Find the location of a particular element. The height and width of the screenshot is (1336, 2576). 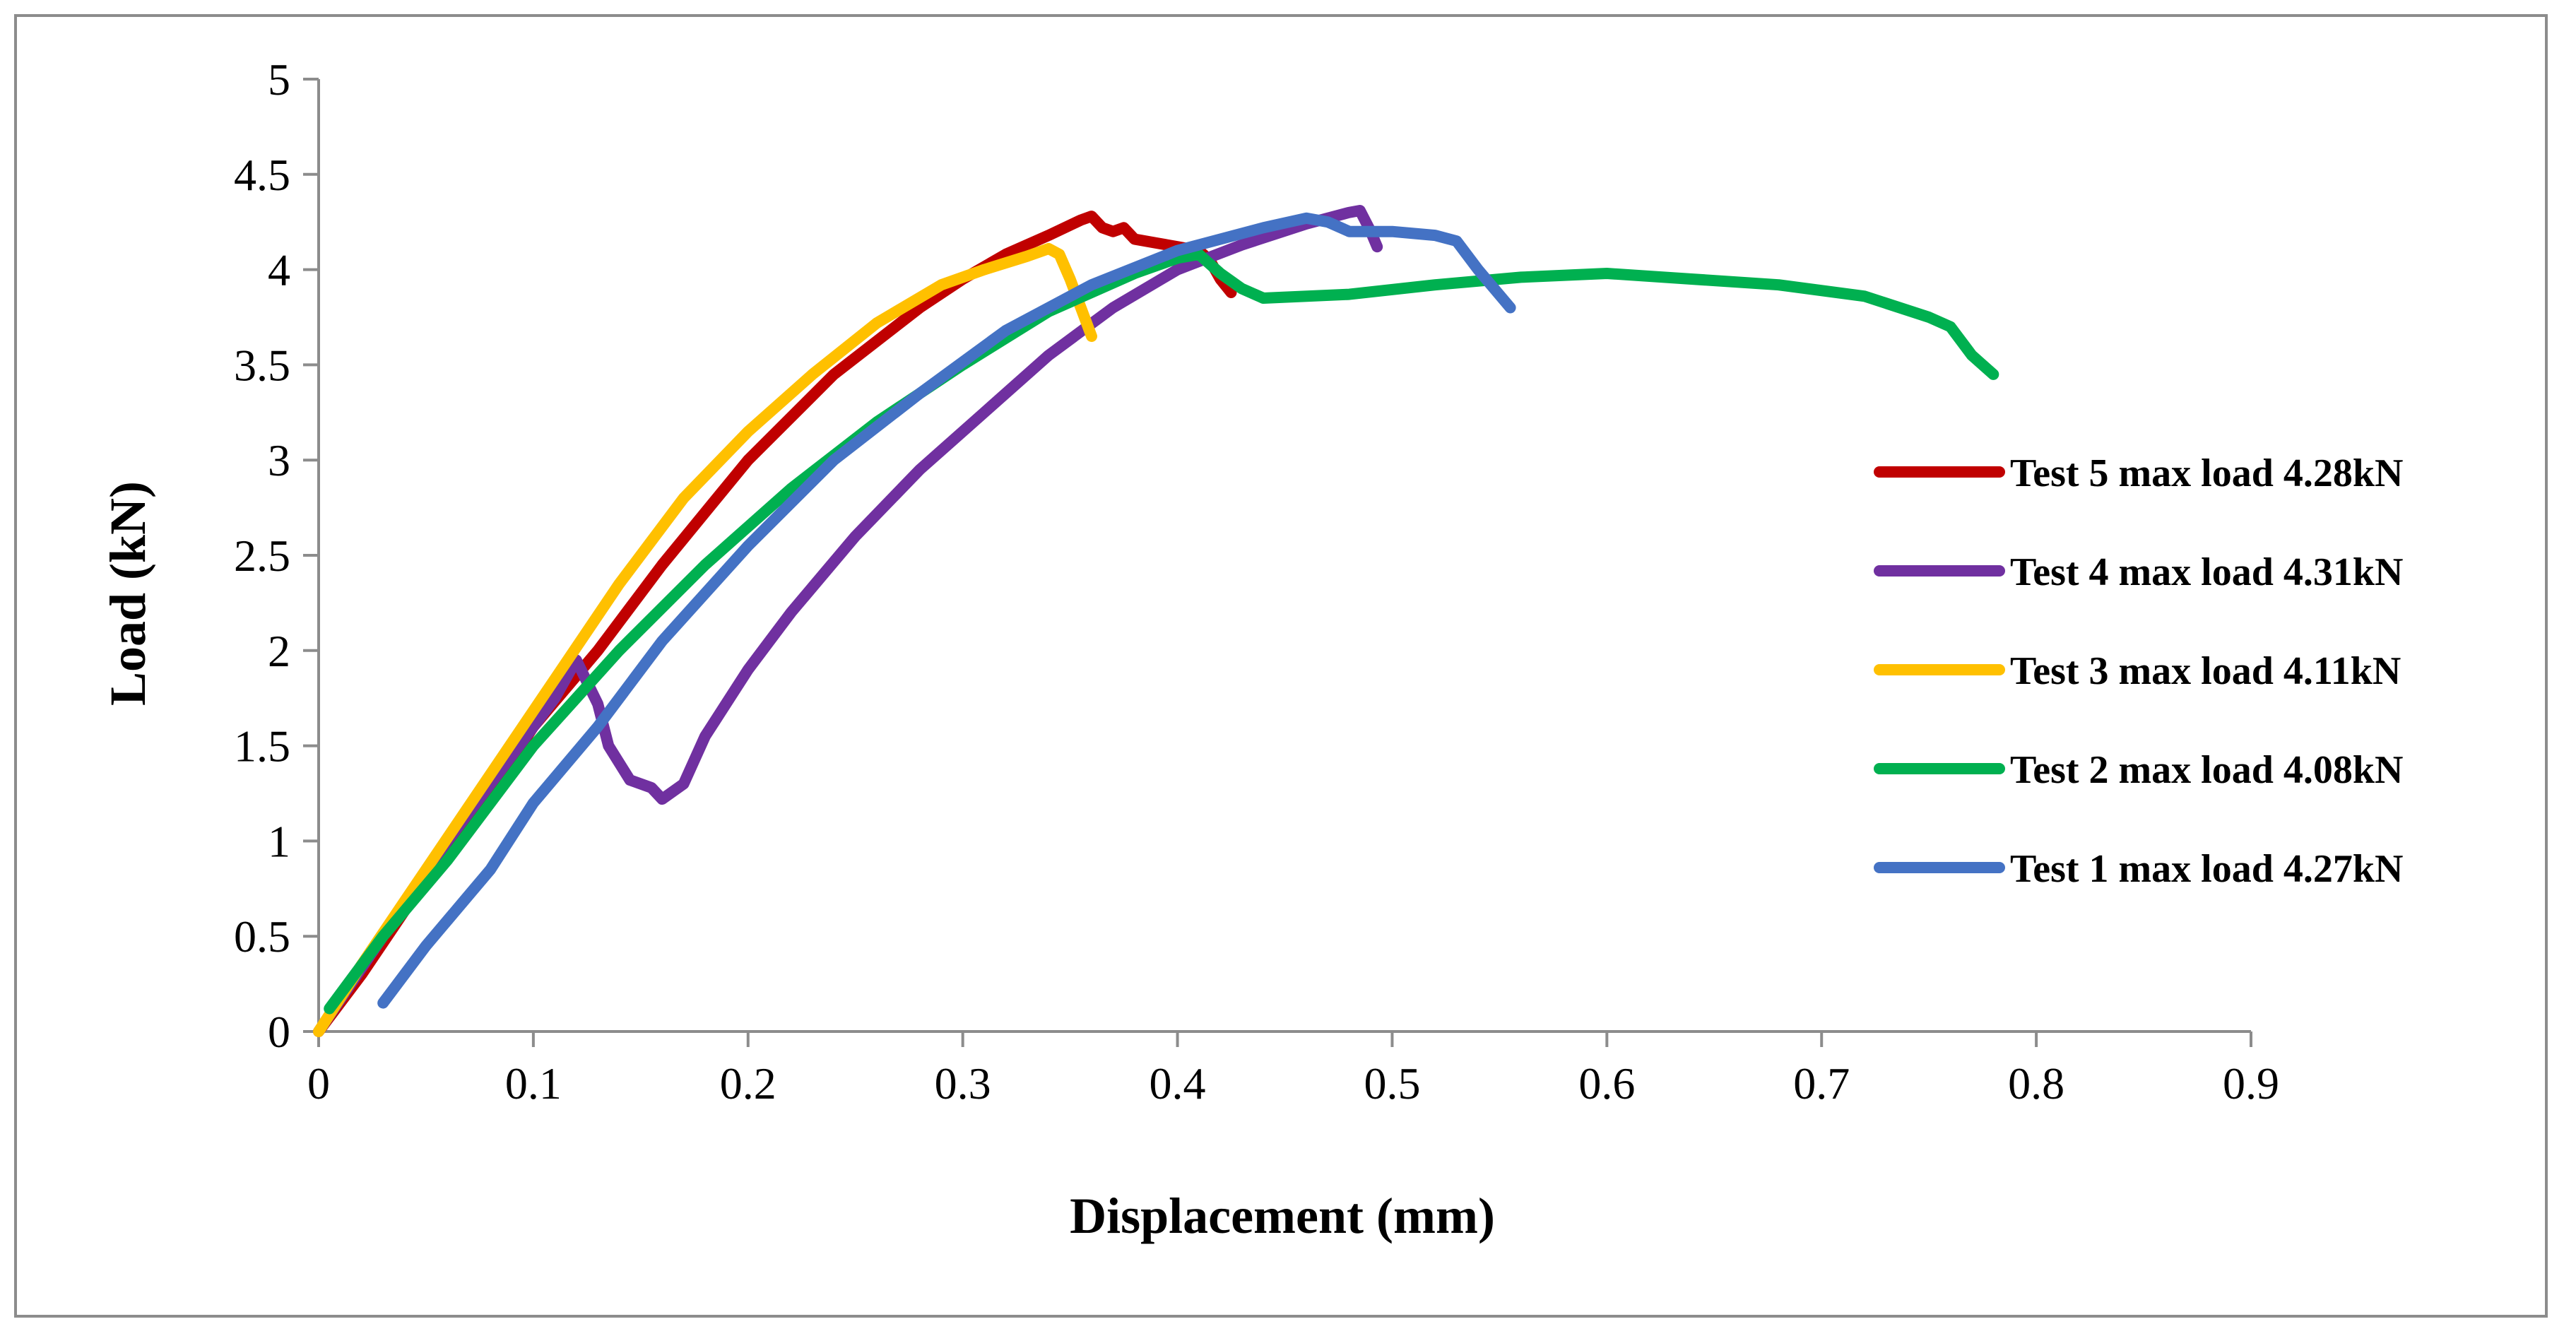

y-tick-label: 2 is located at coordinates (279, 651).